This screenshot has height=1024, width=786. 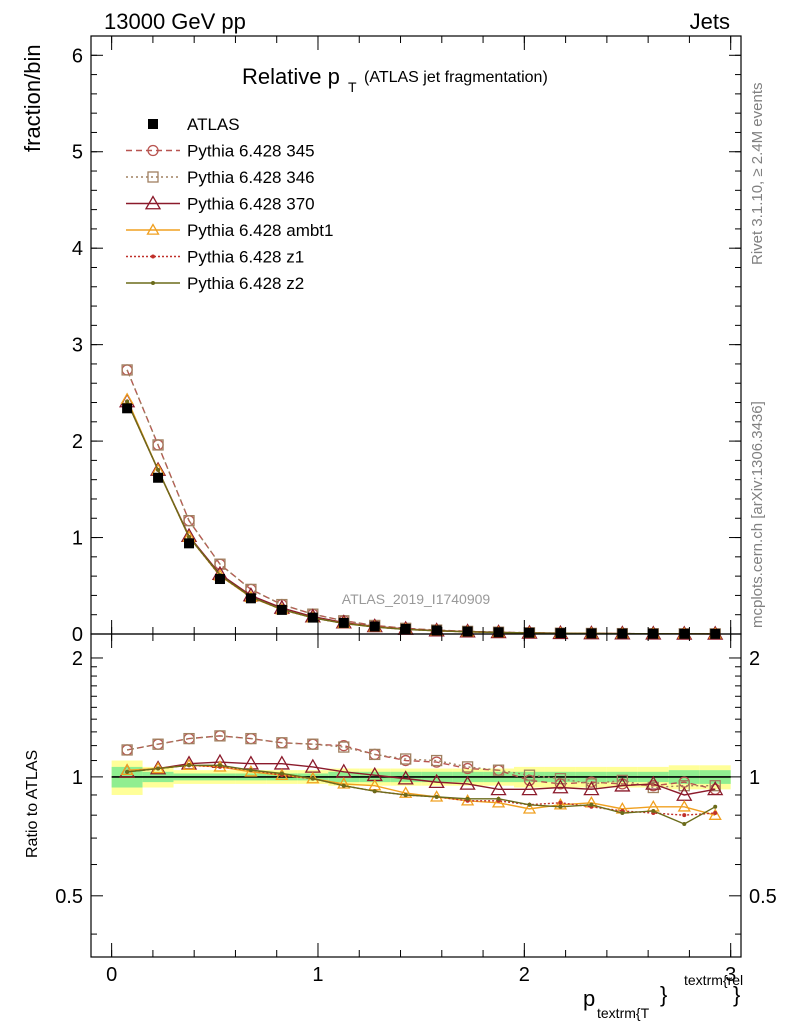 What do you see at coordinates (245, 257) in the screenshot?
I see `legend-label: Pythia 6.428 z1` at bounding box center [245, 257].